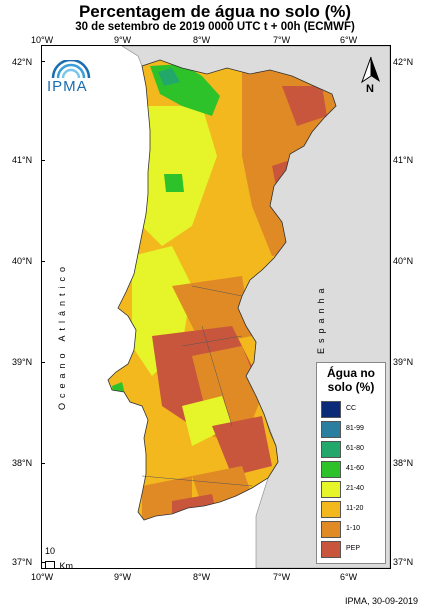  What do you see at coordinates (355, 508) in the screenshot?
I see `legend-label: 11-20` at bounding box center [355, 508].